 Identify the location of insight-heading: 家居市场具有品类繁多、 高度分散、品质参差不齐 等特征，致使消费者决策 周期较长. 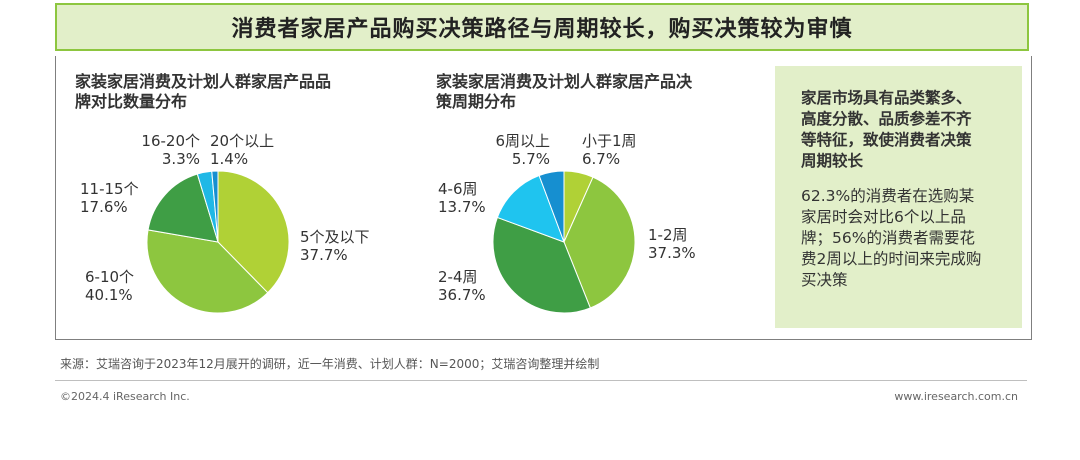
(900, 130).